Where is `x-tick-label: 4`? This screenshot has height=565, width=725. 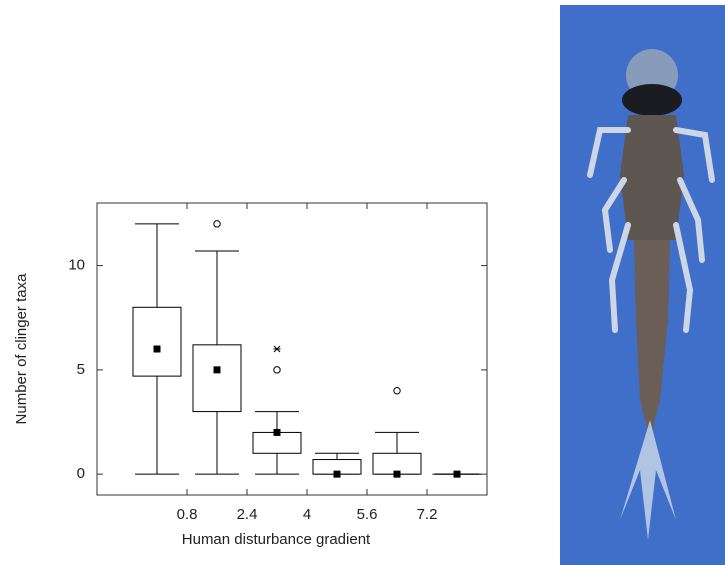
x-tick-label: 4 is located at coordinates (307, 514).